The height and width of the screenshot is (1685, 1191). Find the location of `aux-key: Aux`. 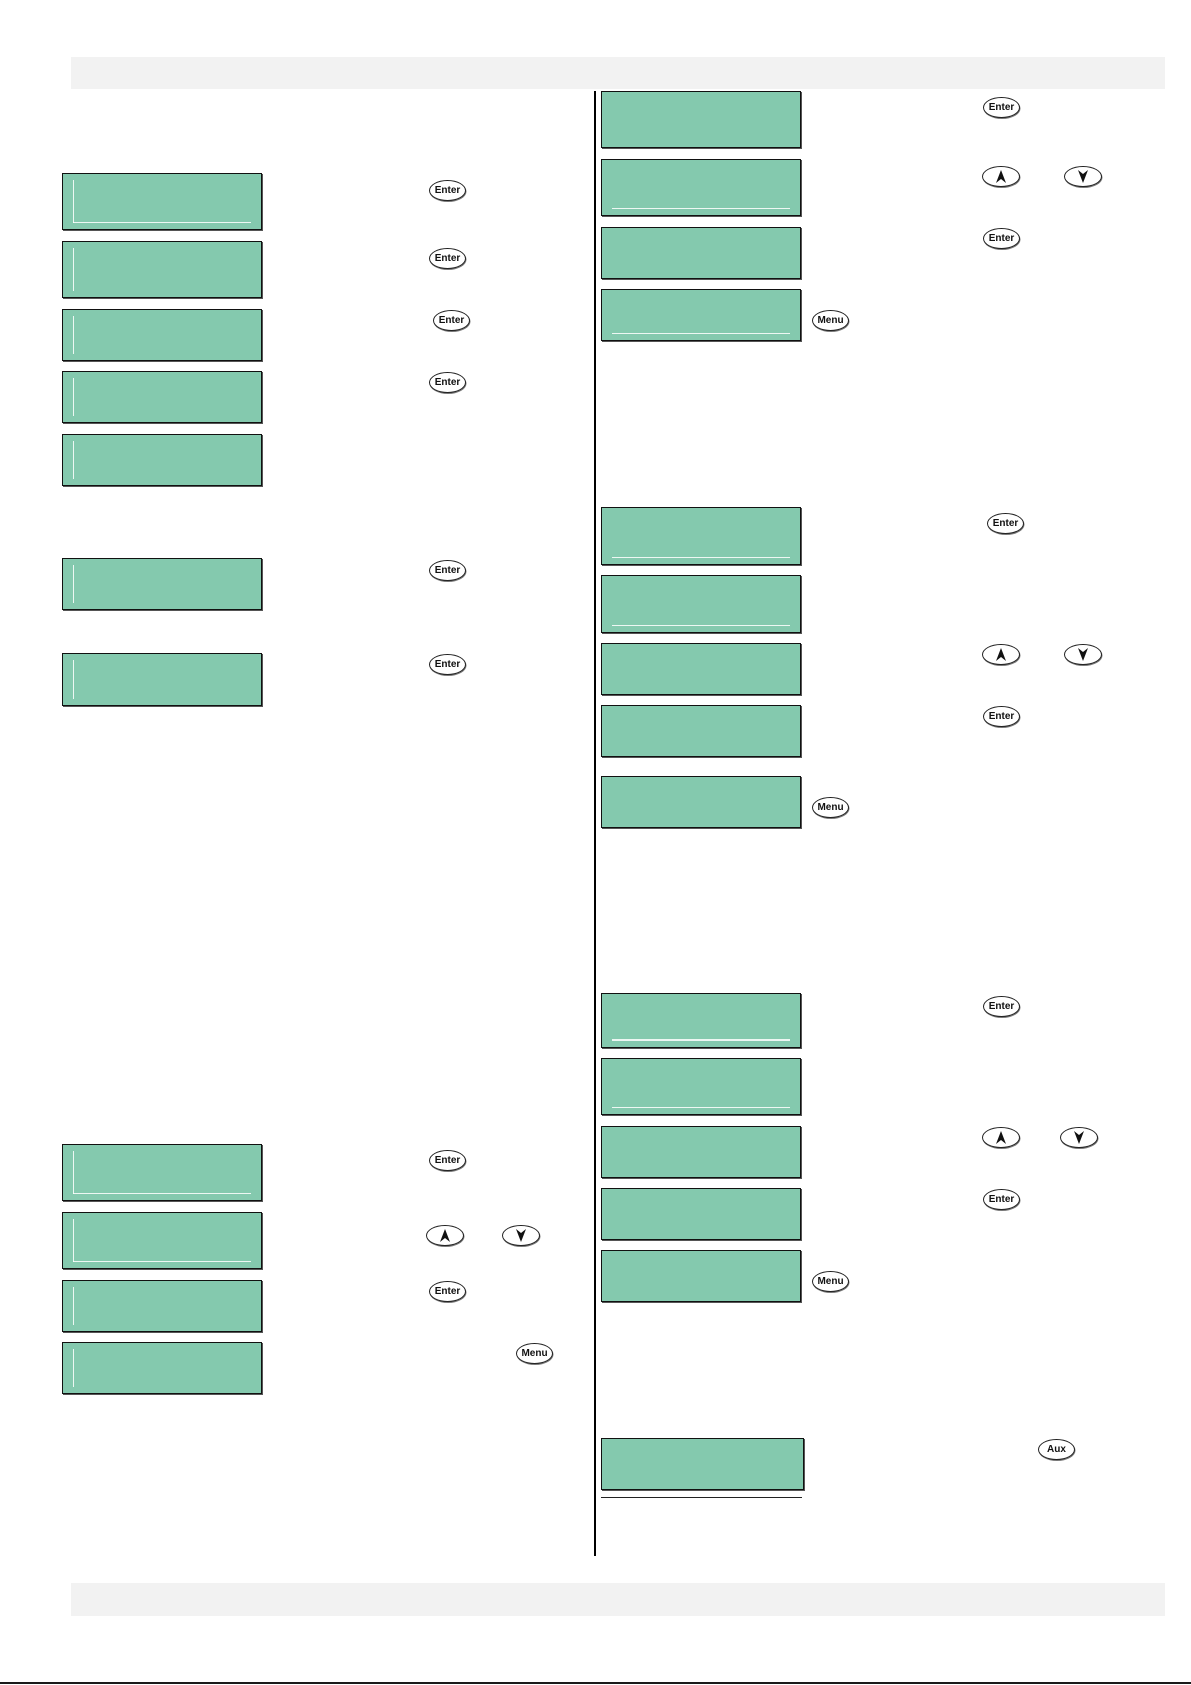

aux-key: Aux is located at coordinates (1056, 1449).